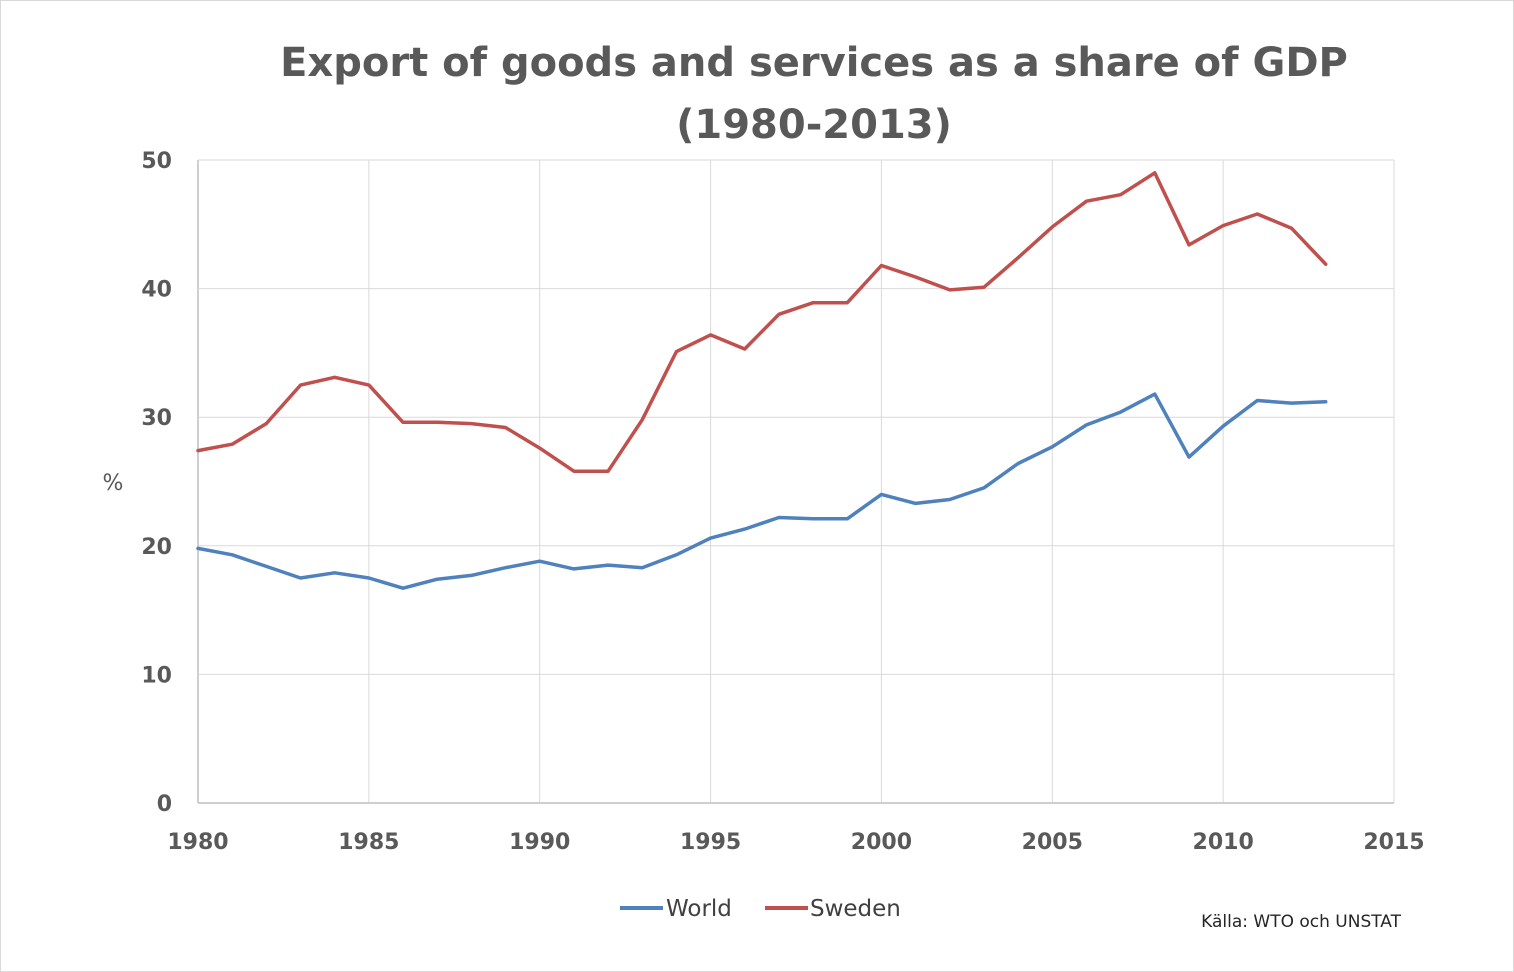 This screenshot has width=1514, height=972. I want to click on y-tick-label: 30, so click(156, 418).